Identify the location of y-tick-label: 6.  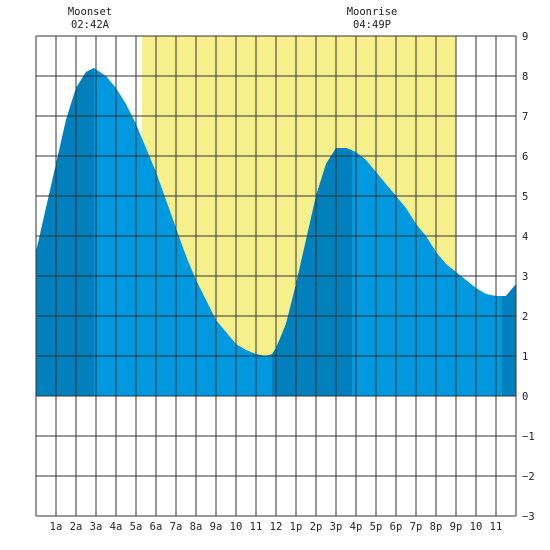
(525, 157).